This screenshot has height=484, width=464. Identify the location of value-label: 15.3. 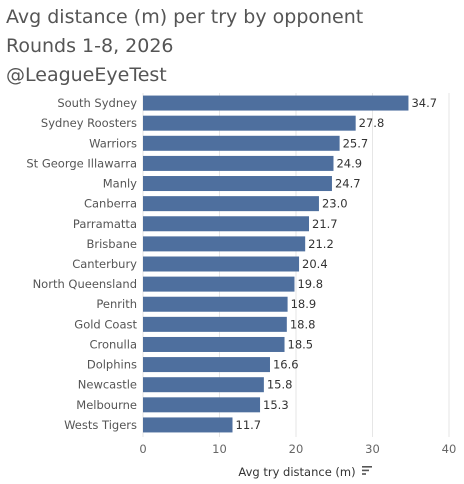
(276, 405).